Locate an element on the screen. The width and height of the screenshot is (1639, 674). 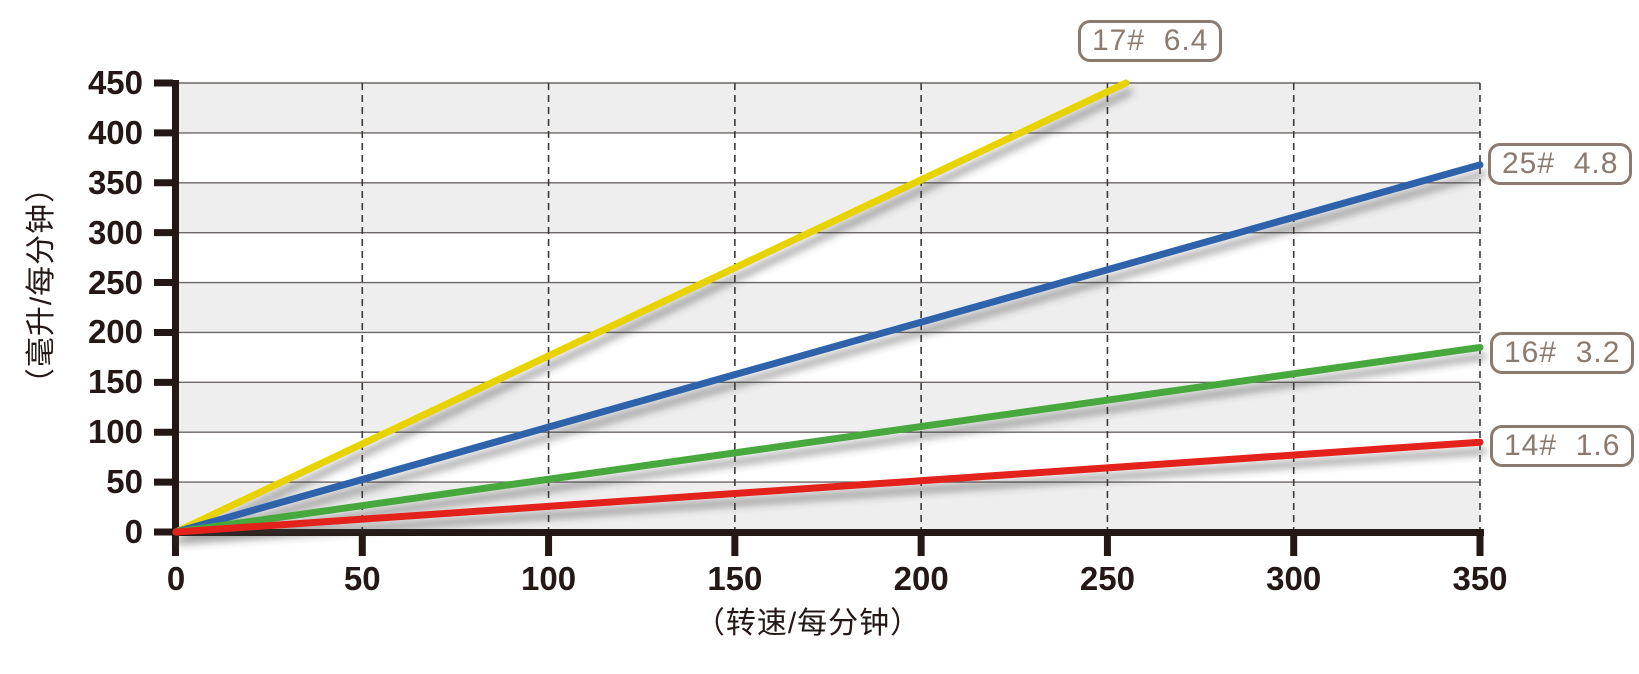
x-axis-tick-label: 200 is located at coordinates (921, 578).